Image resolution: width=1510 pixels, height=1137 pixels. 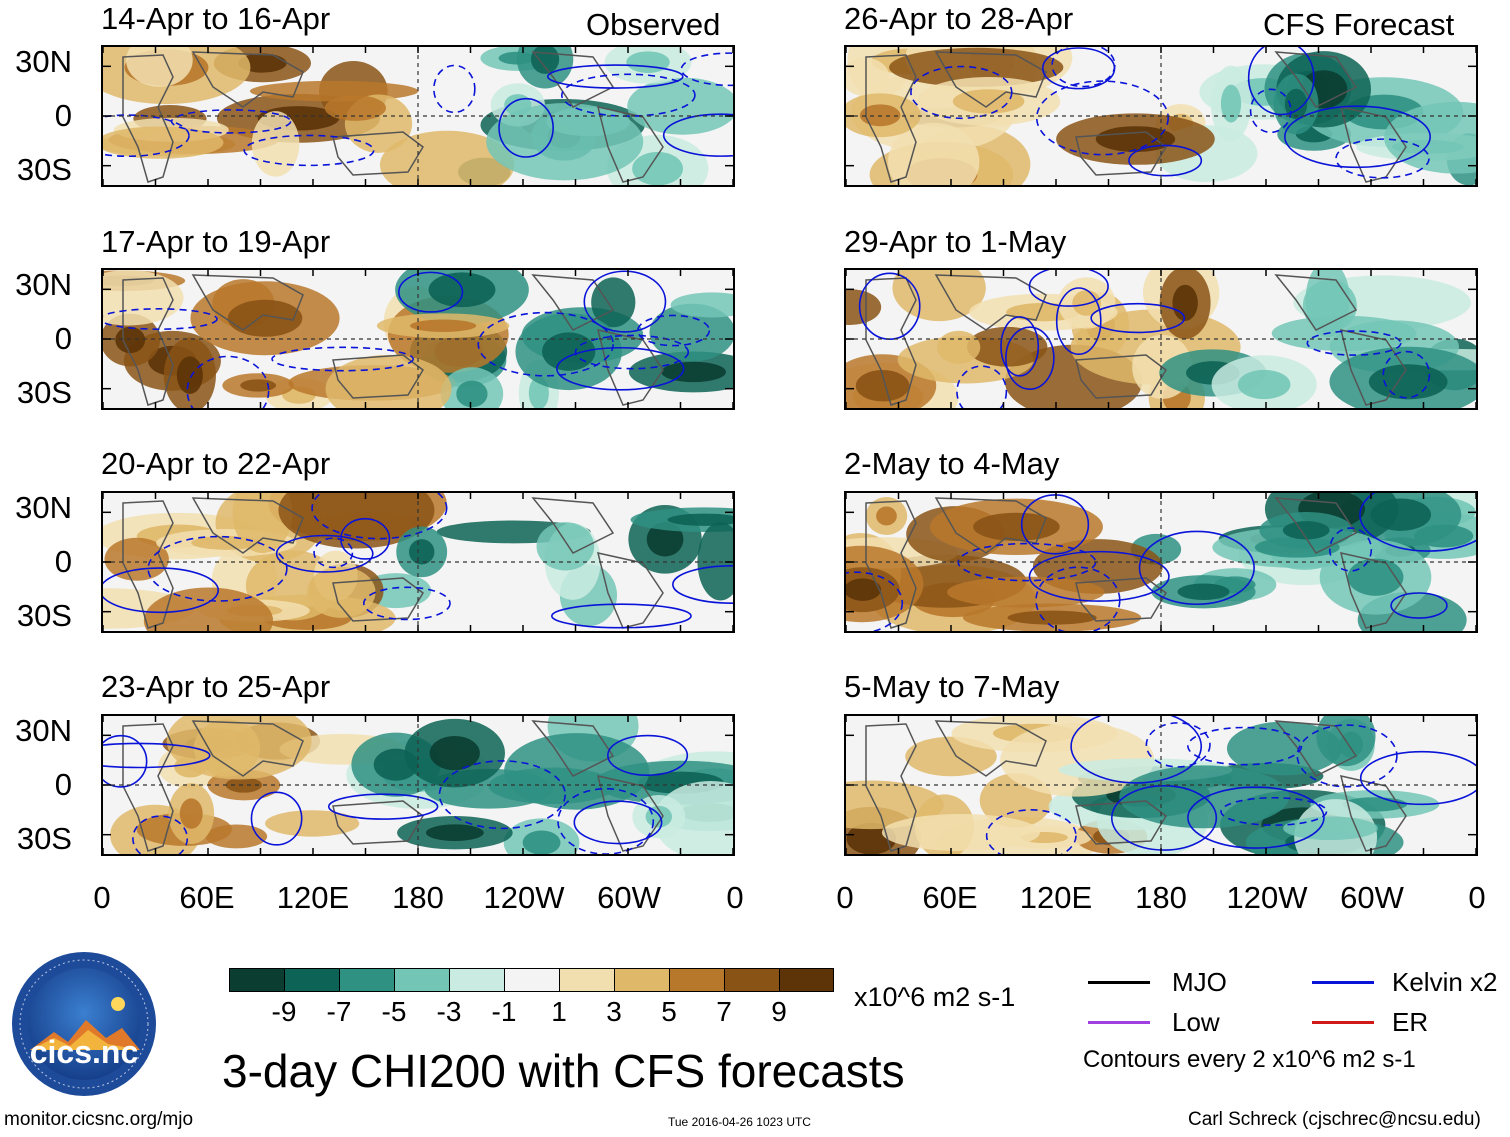 I want to click on legend-line-mjo, so click(x=1119, y=982).